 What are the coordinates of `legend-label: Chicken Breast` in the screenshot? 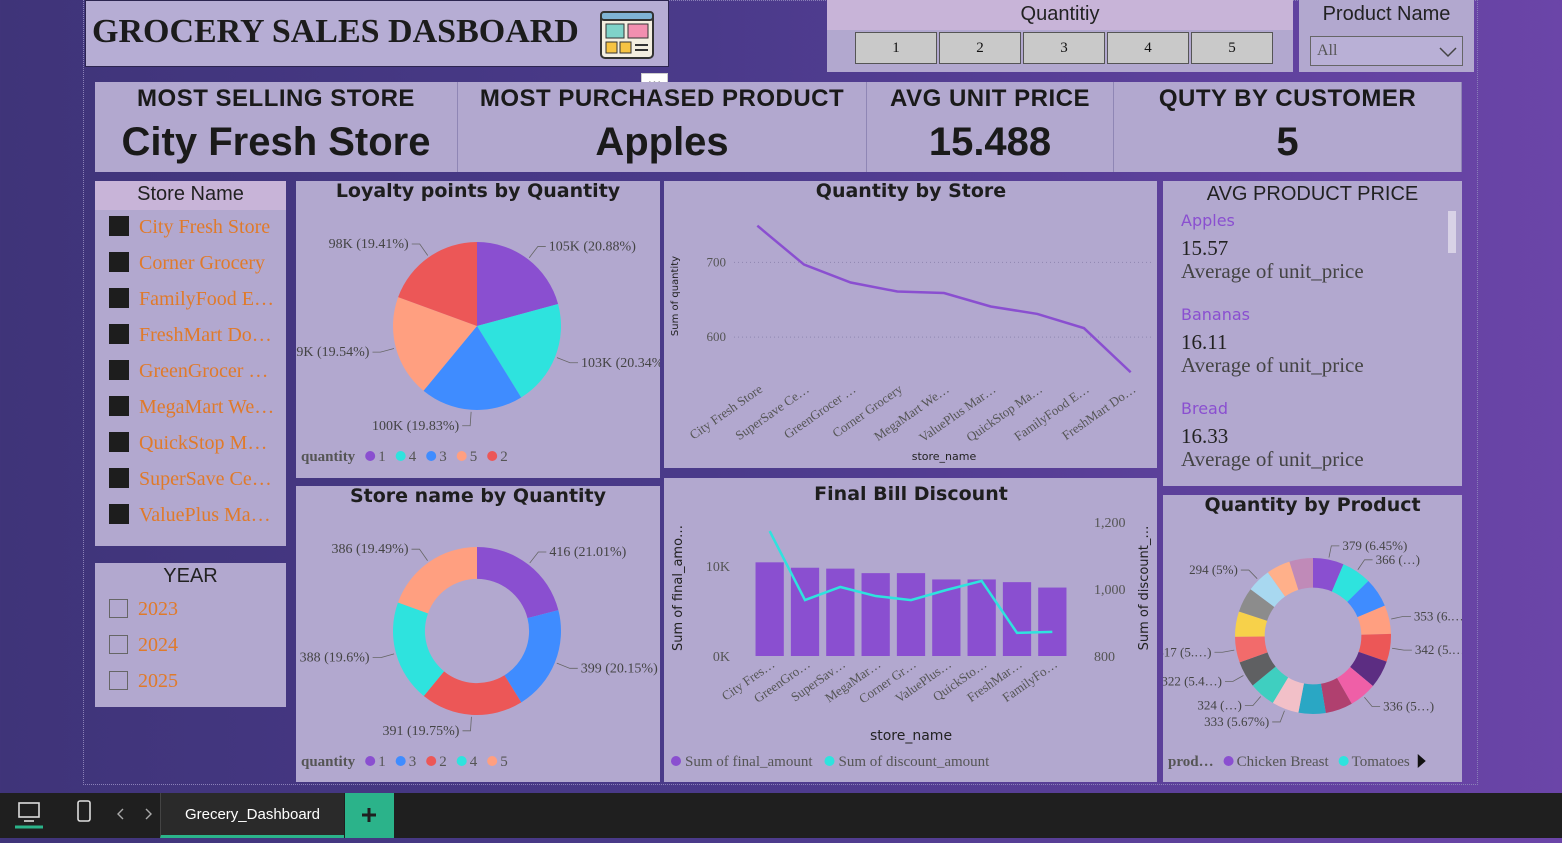 It's located at (1283, 762).